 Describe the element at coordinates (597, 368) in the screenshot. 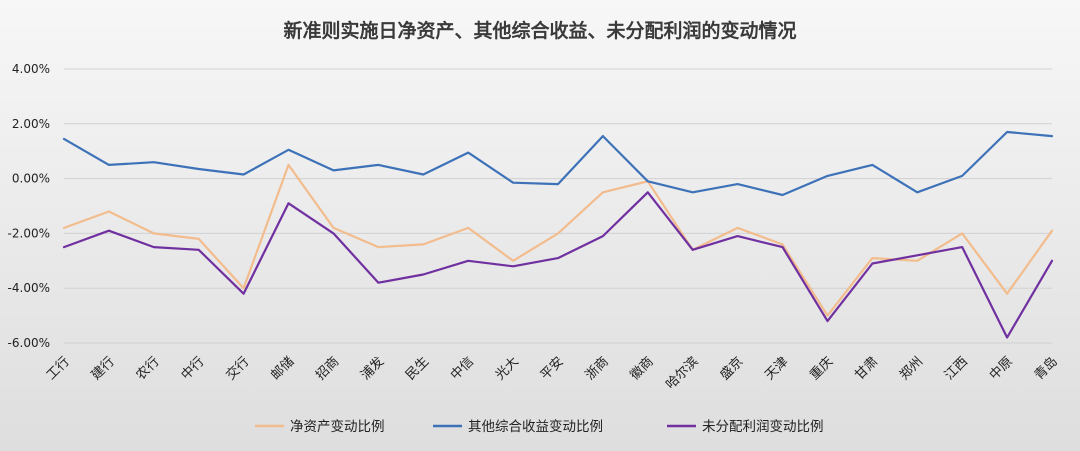

I see `x-tick-label: 浙商` at that location.